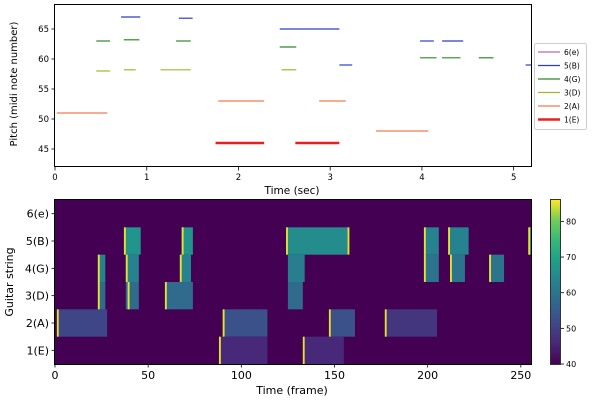 This screenshot has height=400, width=592. Describe the element at coordinates (329, 178) in the screenshot. I see `x-tick-label: 3` at that location.